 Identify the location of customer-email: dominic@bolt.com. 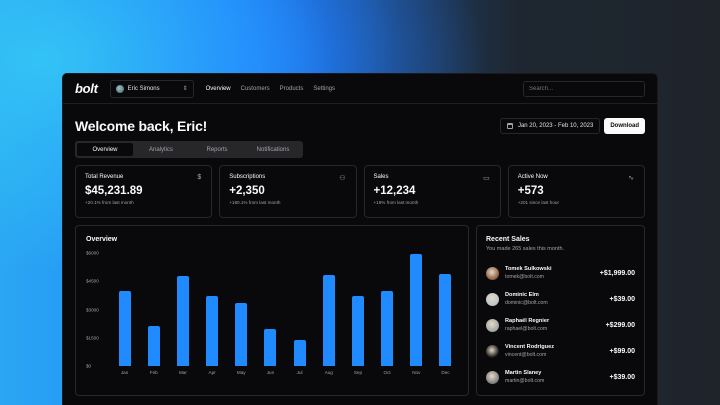
(526, 303).